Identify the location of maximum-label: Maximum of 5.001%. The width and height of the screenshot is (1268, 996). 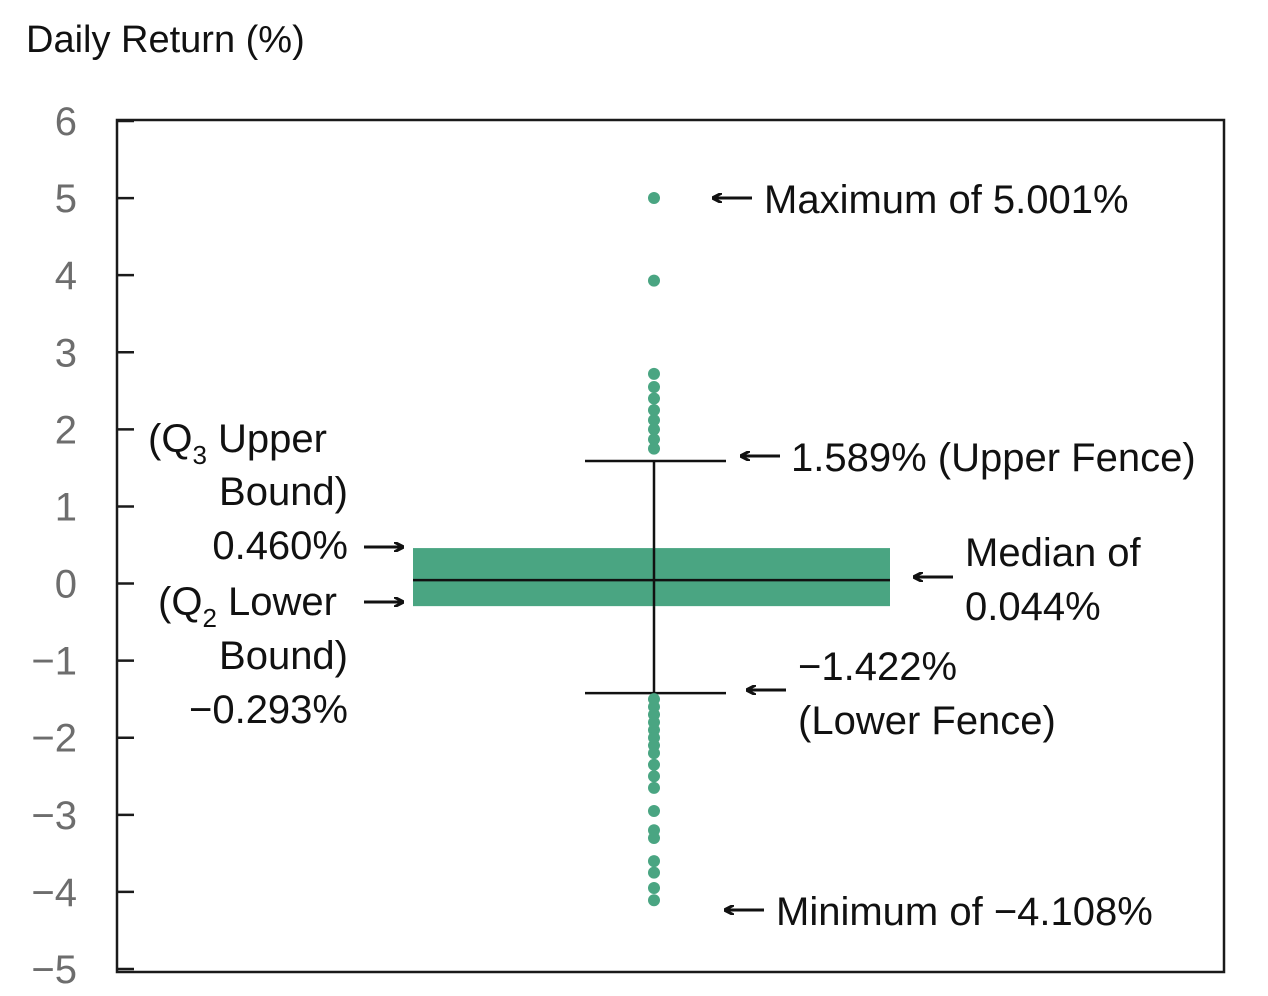
(946, 200).